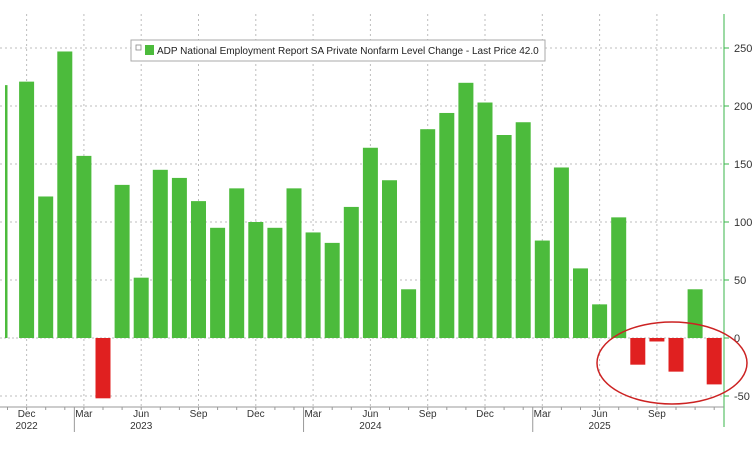  What do you see at coordinates (740, 281) in the screenshot?
I see `y-tick-label: 50` at bounding box center [740, 281].